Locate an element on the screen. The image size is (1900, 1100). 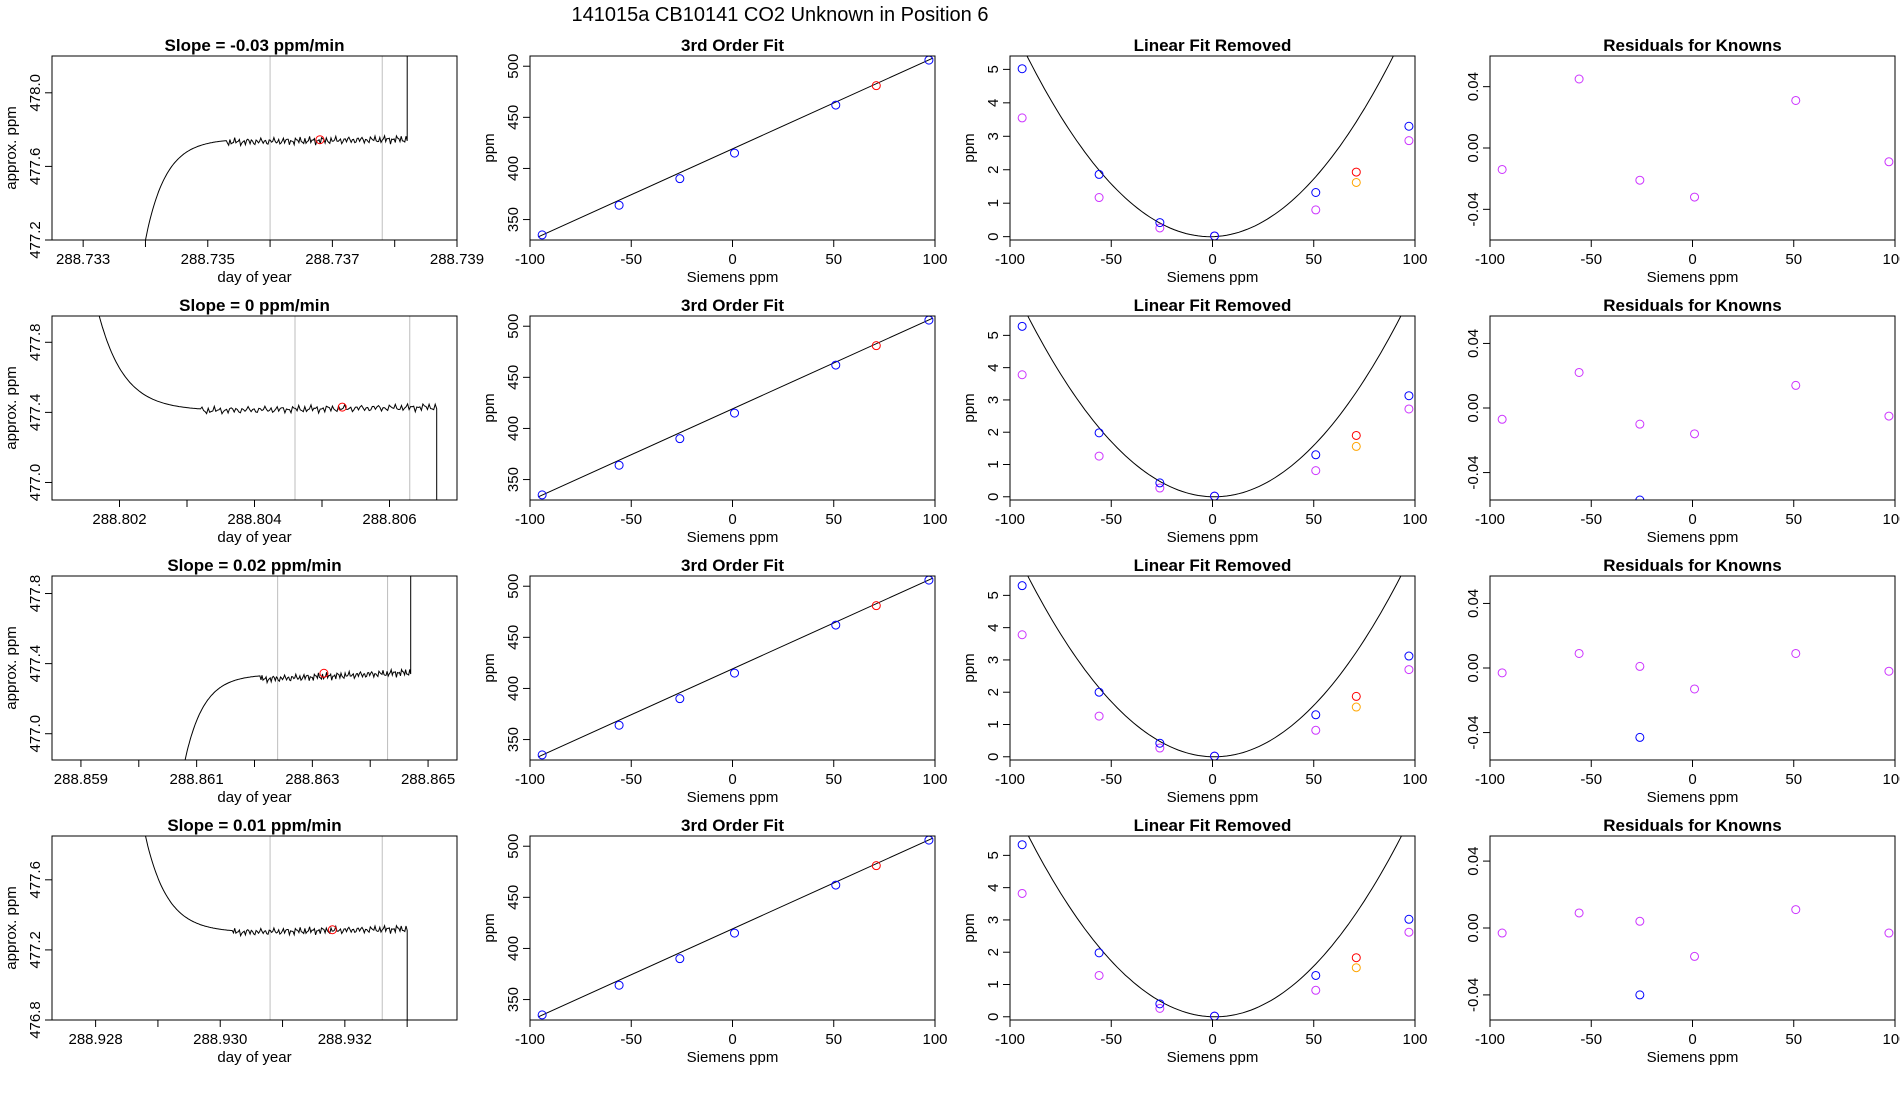
y-tick-label: 477.6 is located at coordinates (35, 167).